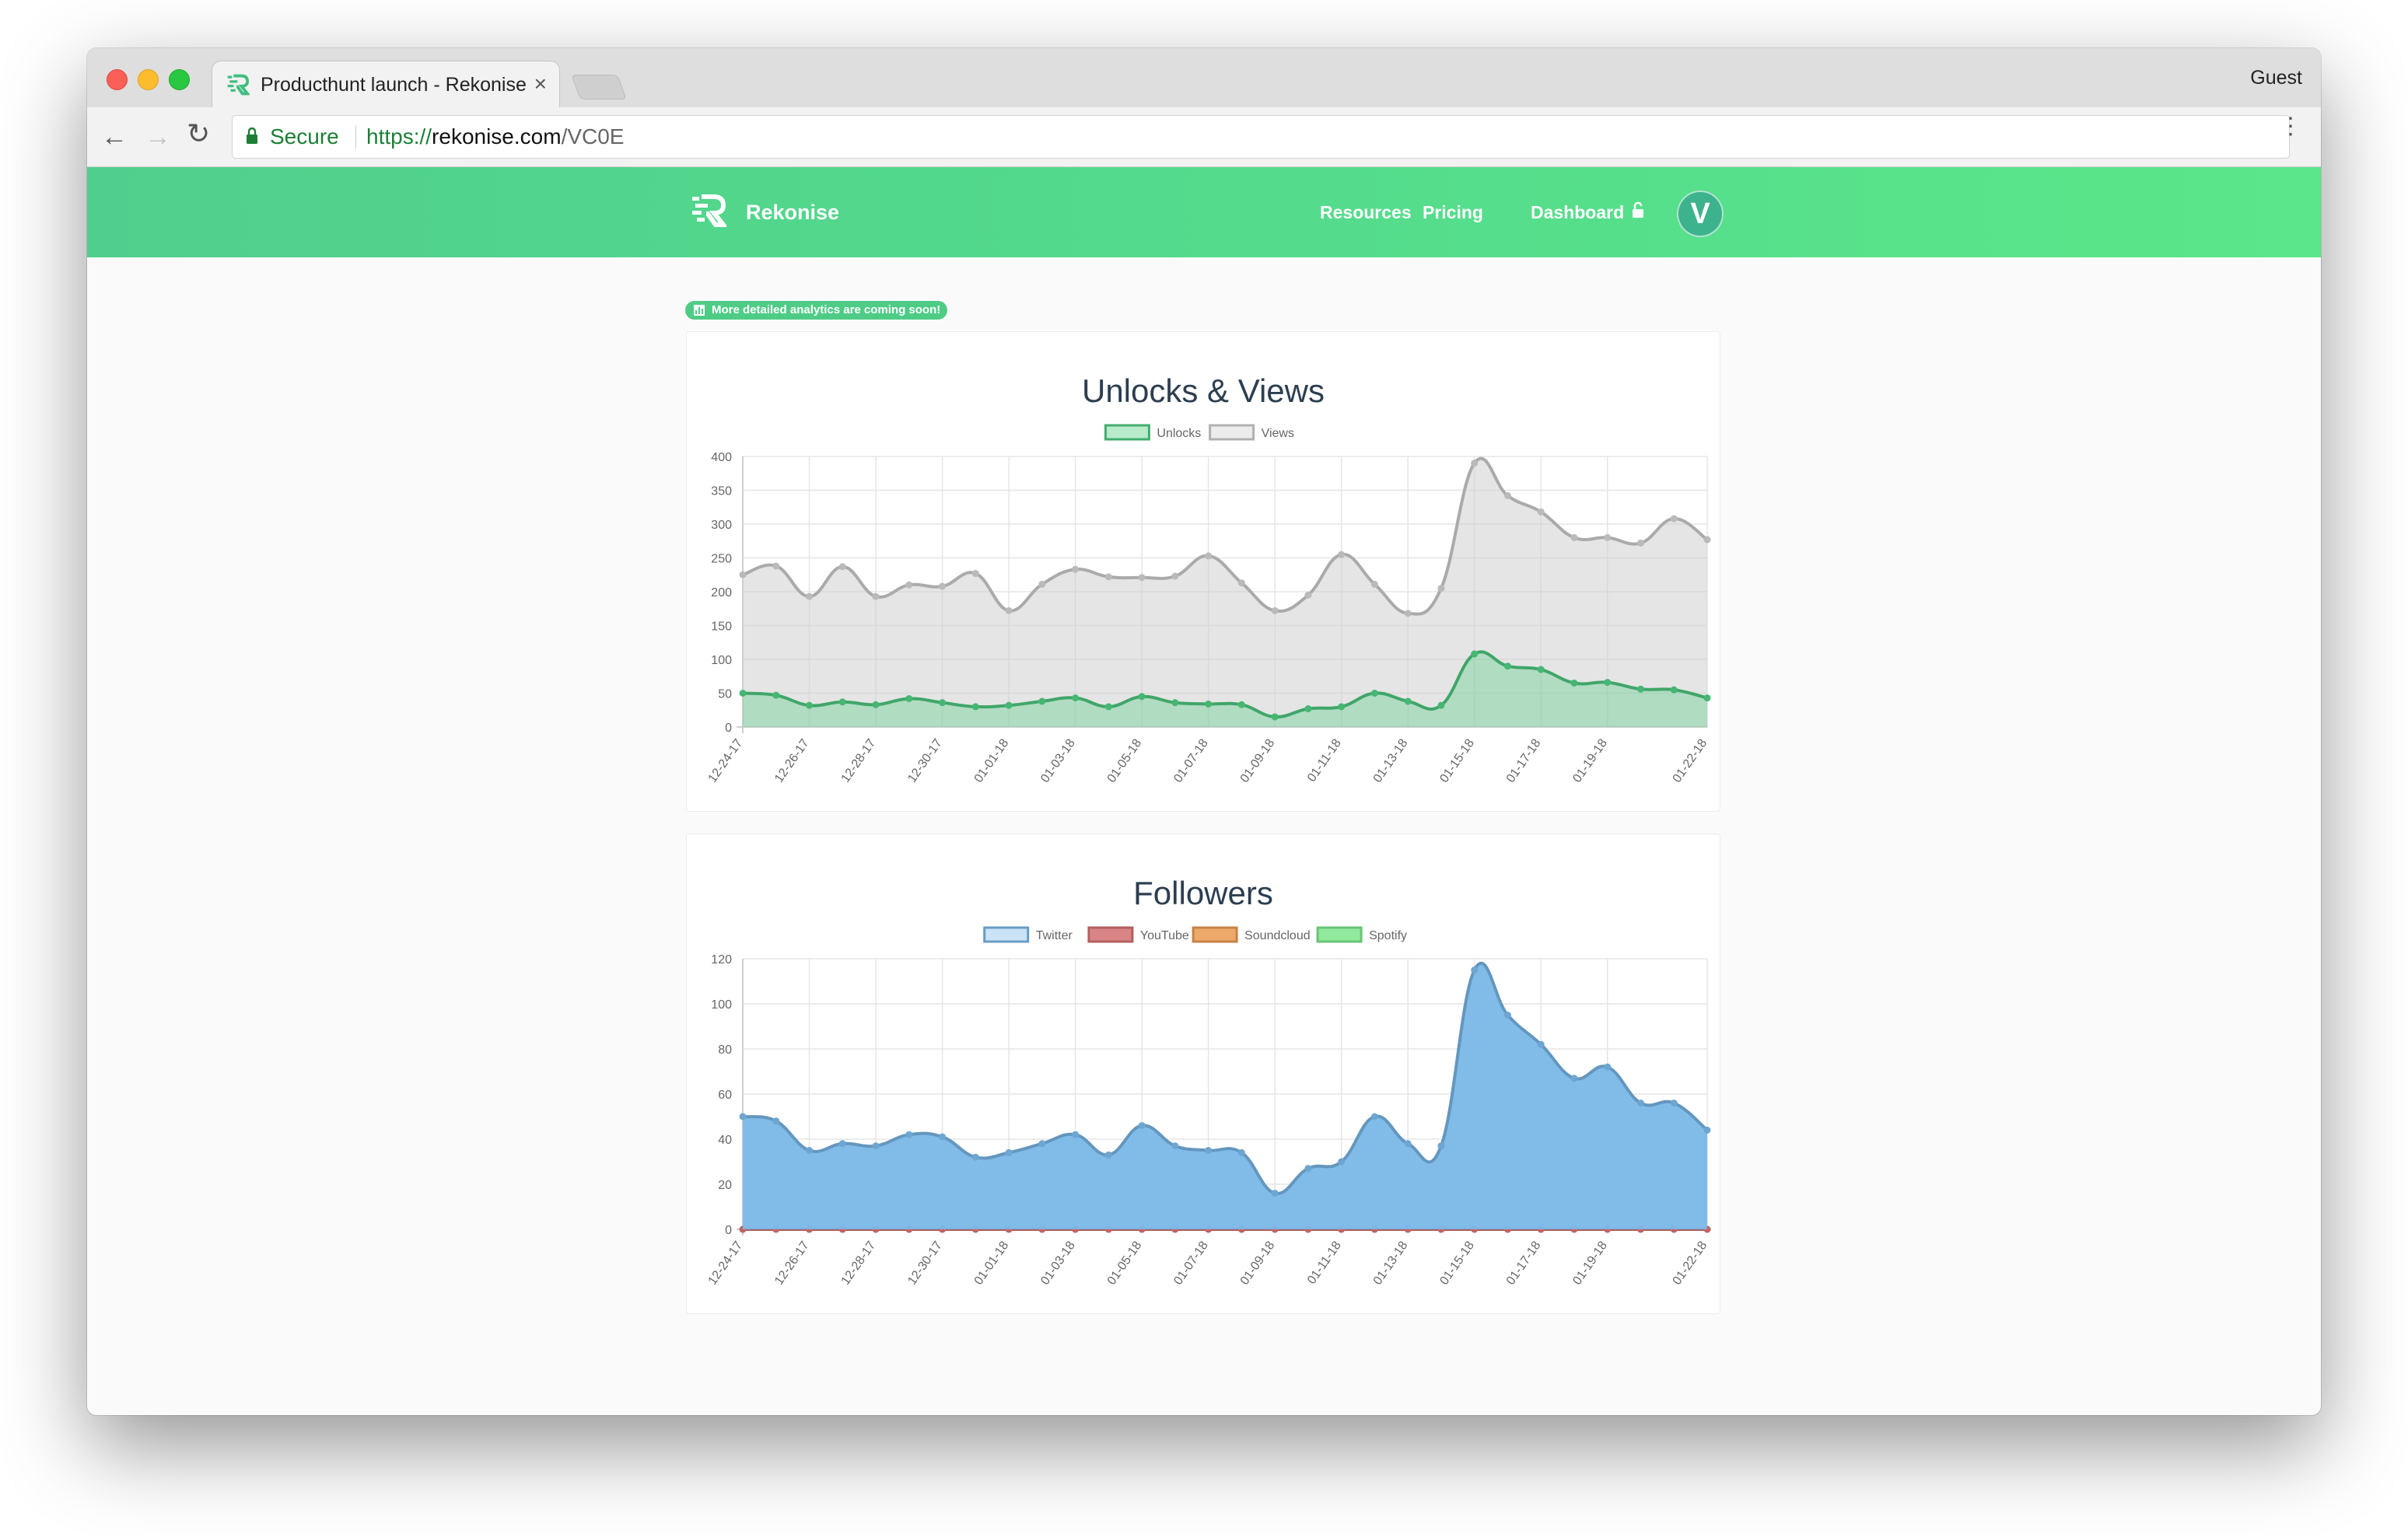 The width and height of the screenshot is (2408, 1538). Describe the element at coordinates (1251, 432) in the screenshot. I see `legend-item-views: Views` at that location.